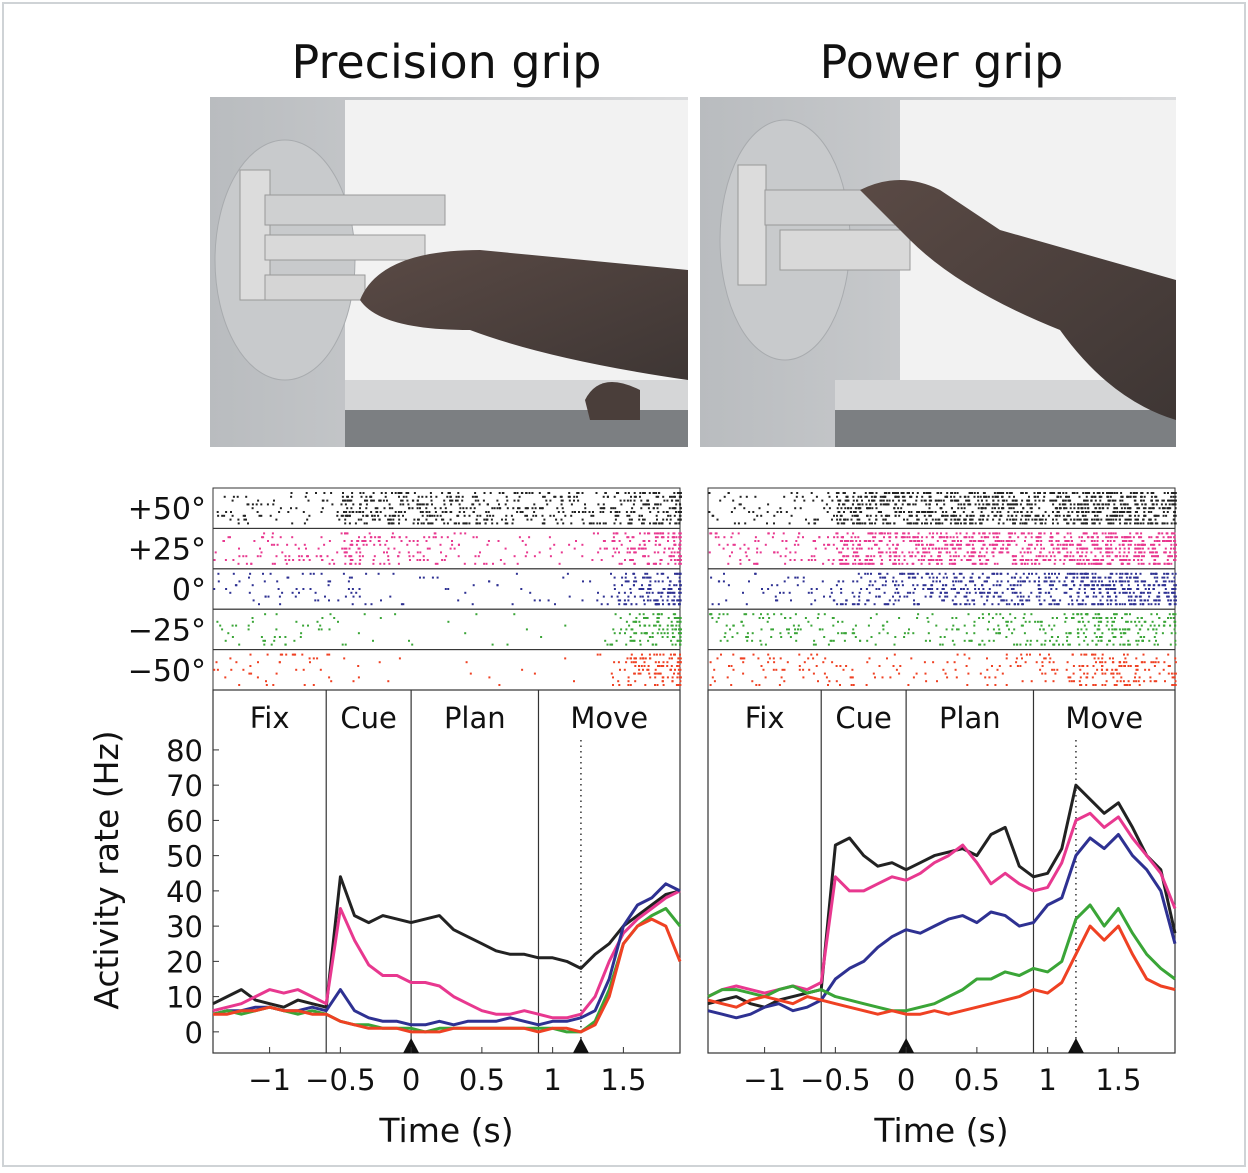 Image resolution: width=1248 pixels, height=1173 pixels. Describe the element at coordinates (184, 962) in the screenshot. I see `y-tick-label: 20` at that location.